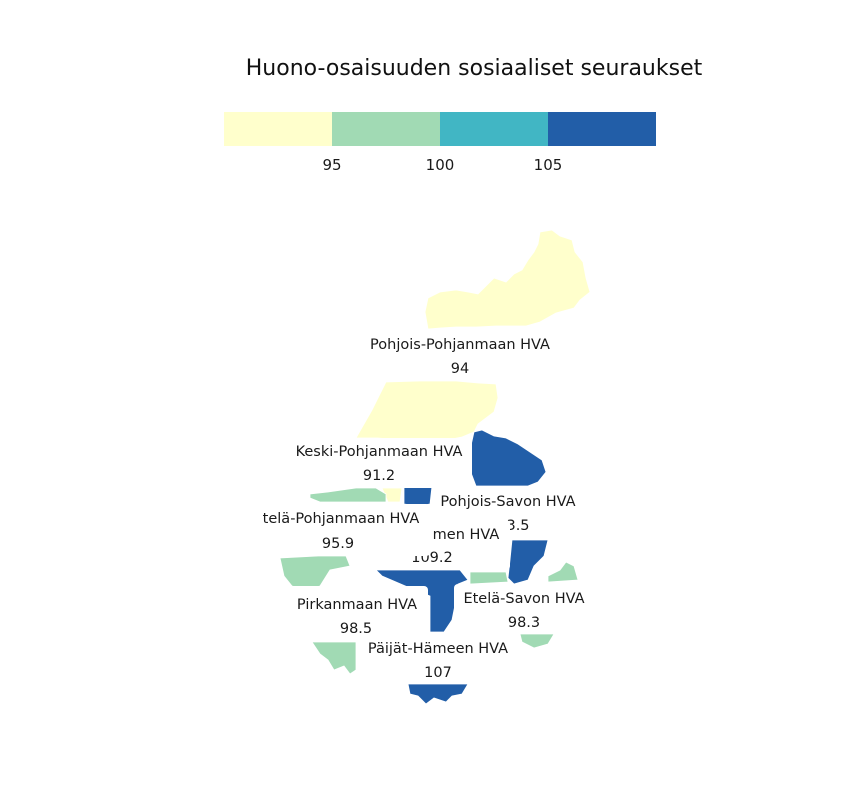 This screenshot has width=864, height=792. What do you see at coordinates (341, 530) in the screenshot?
I see `label-bg-etela-pohjanmaa` at bounding box center [341, 530].